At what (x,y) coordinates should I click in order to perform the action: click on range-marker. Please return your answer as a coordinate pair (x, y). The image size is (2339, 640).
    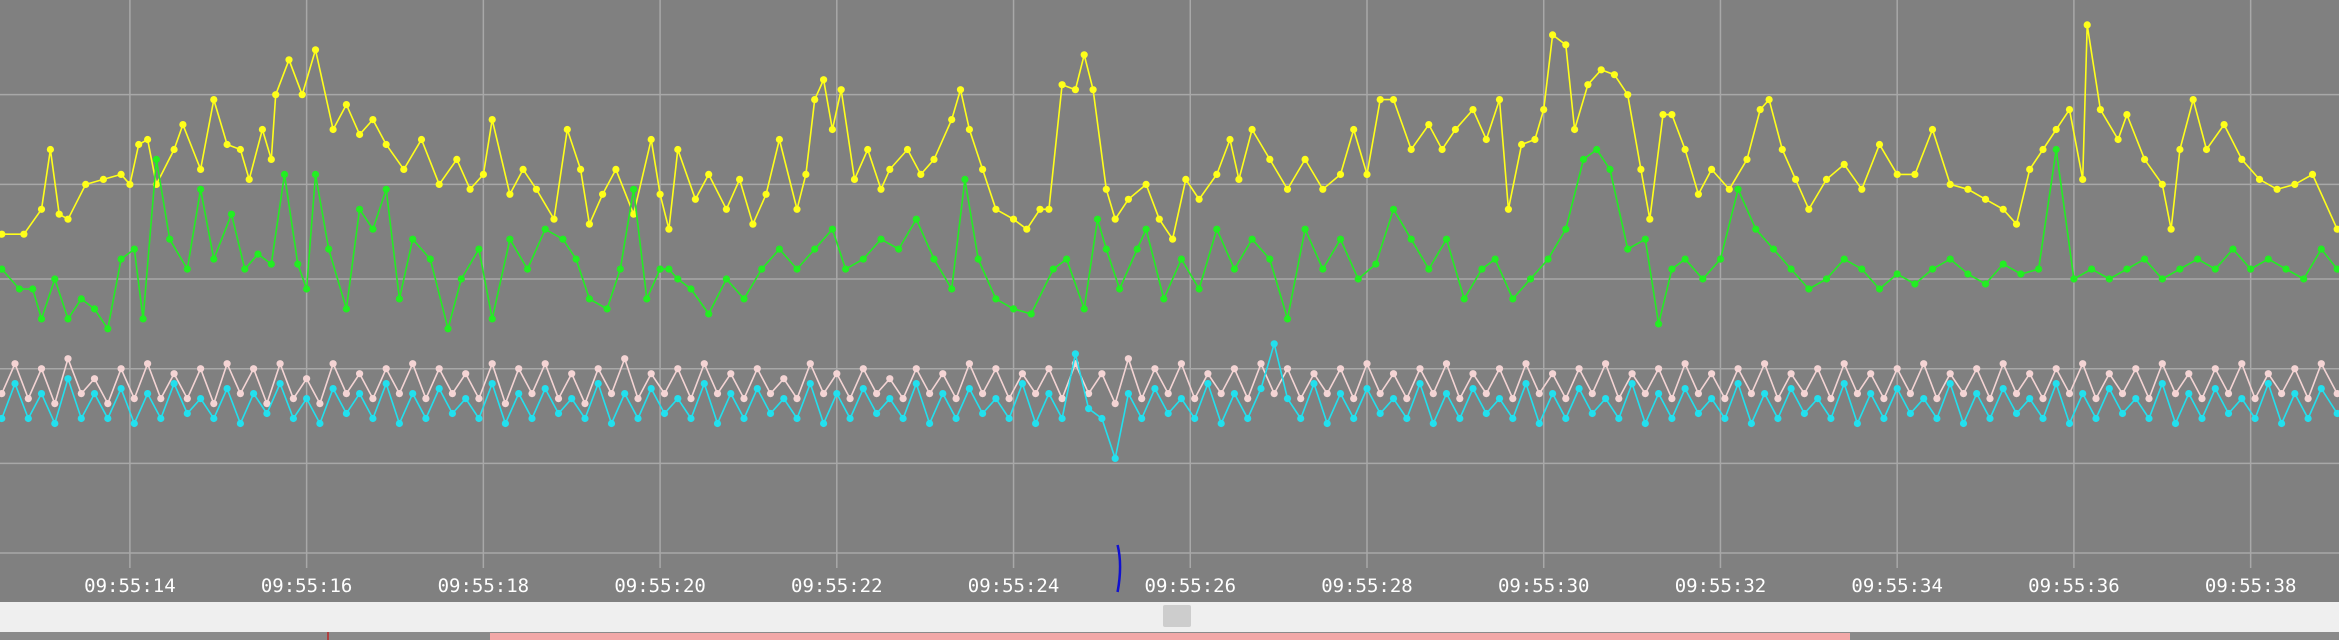
    Looking at the image, I should click on (328, 636).